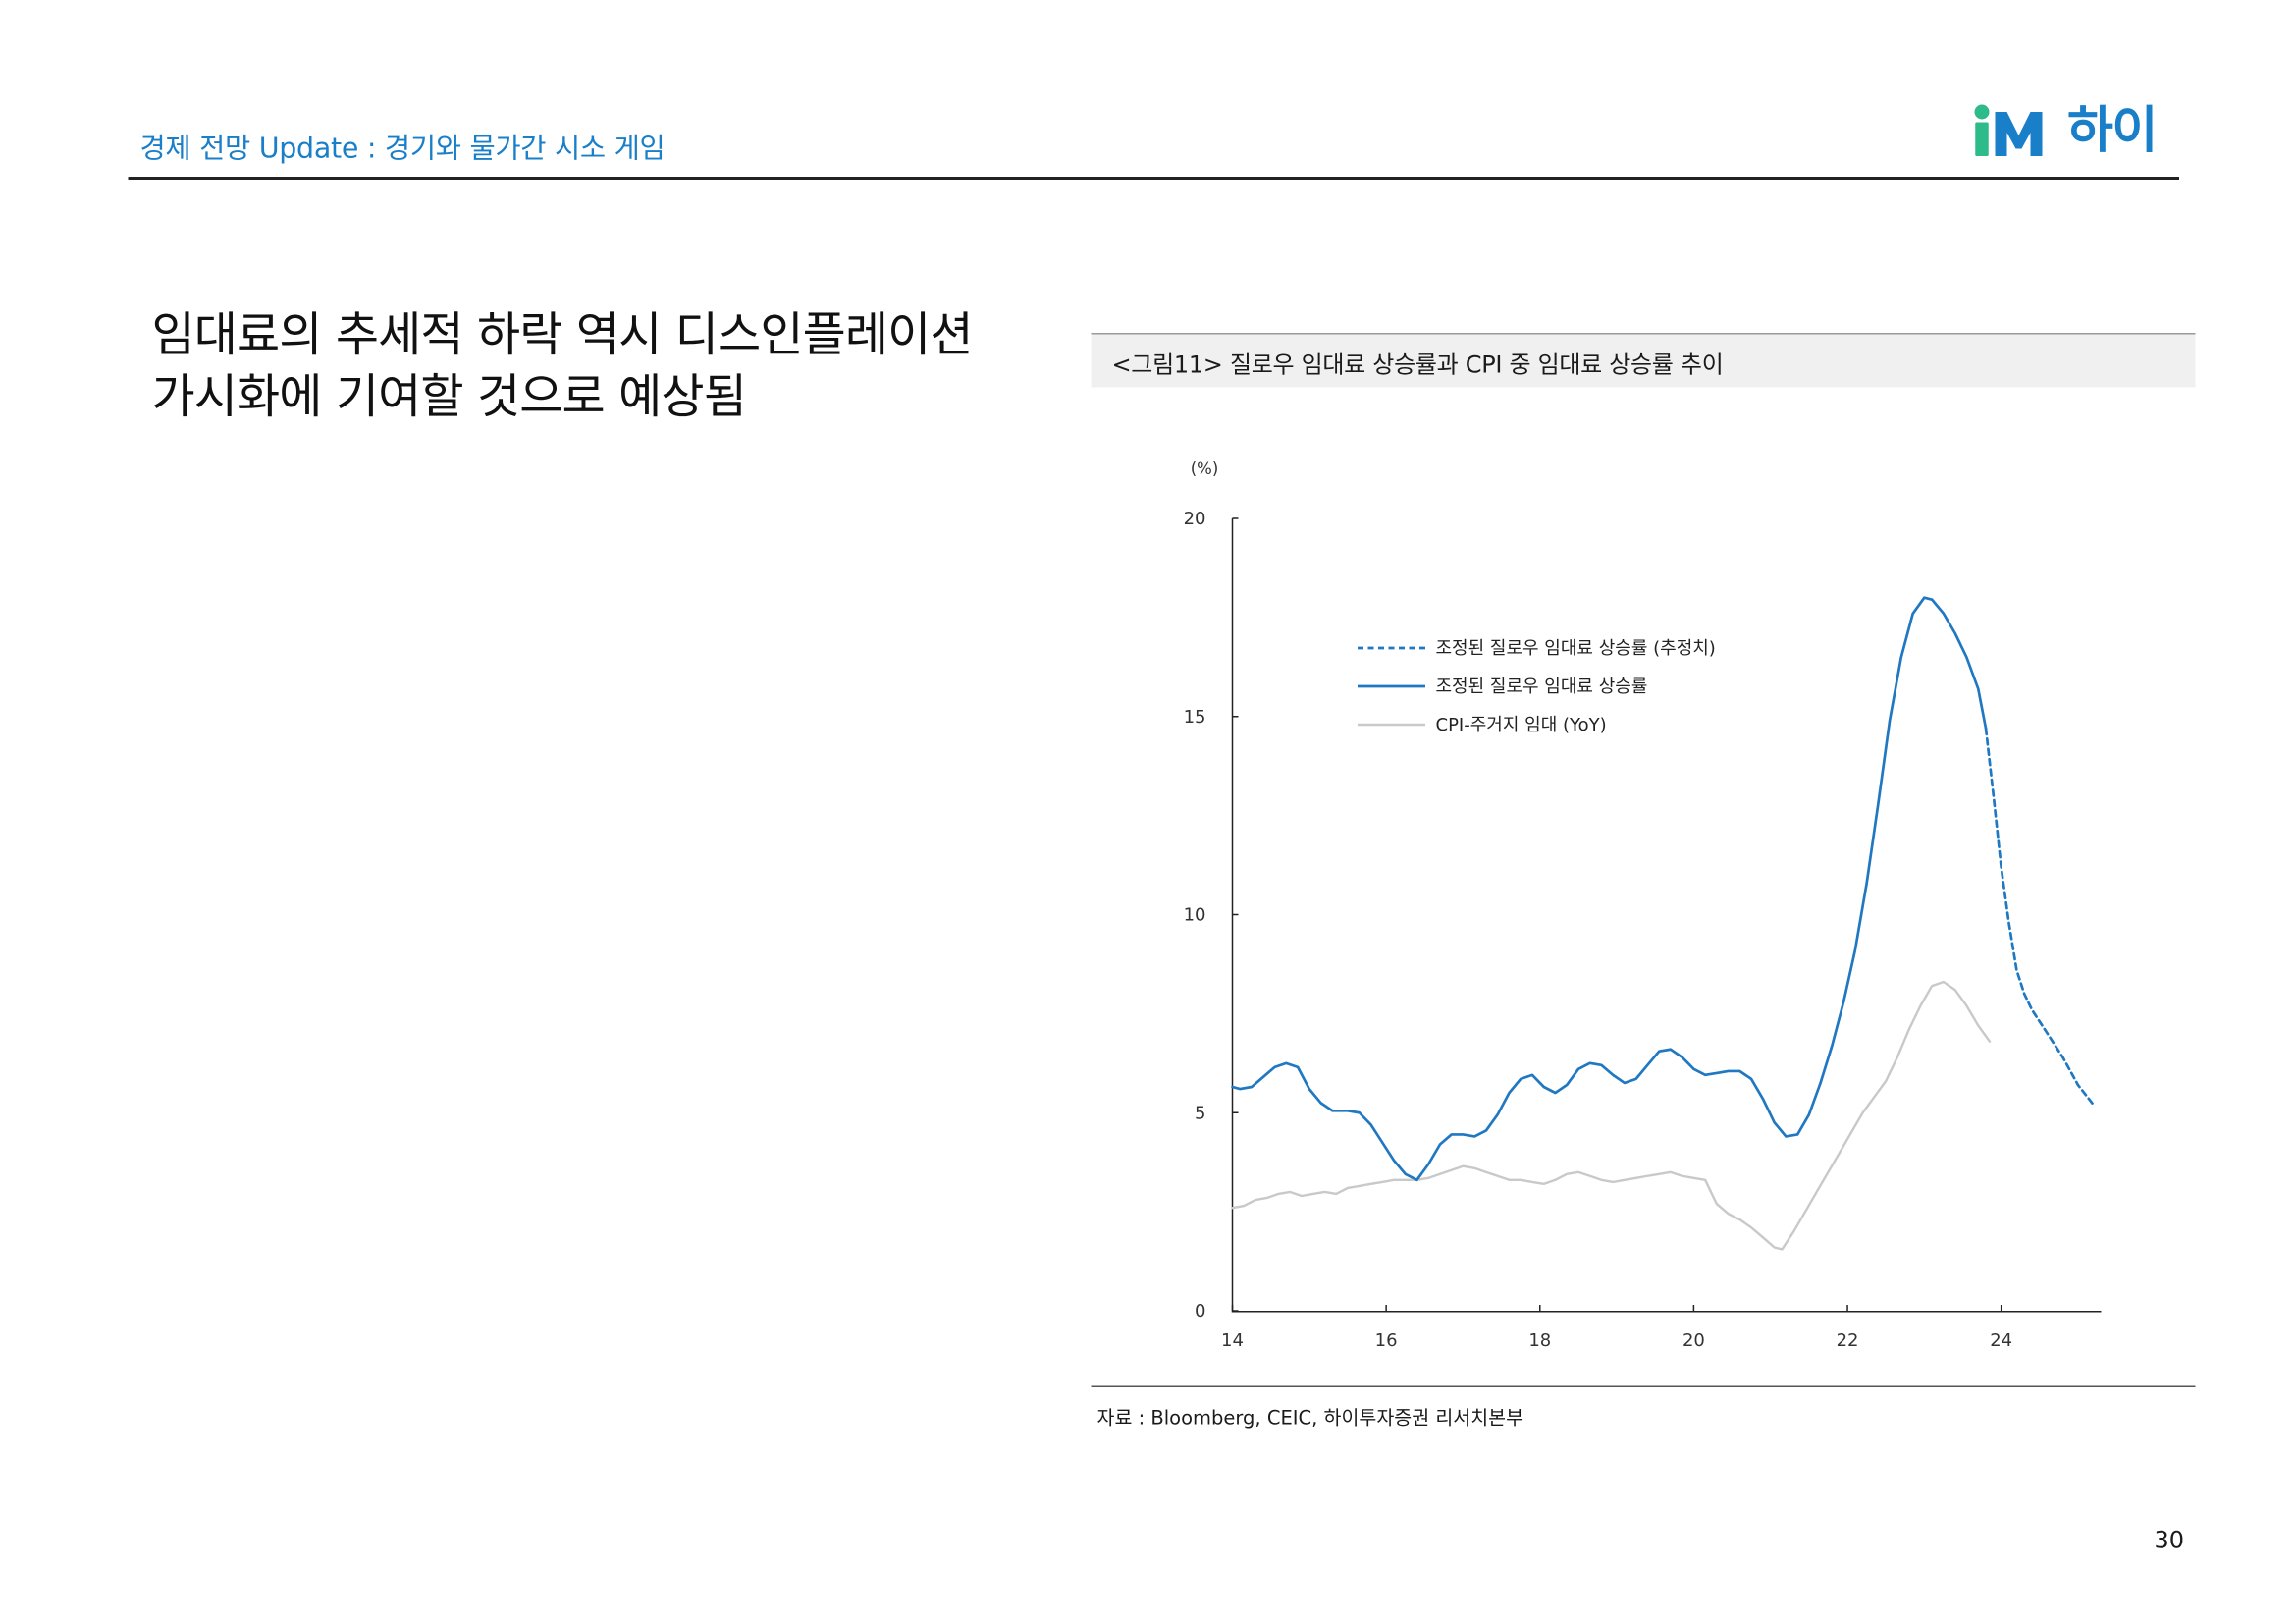 The width and height of the screenshot is (2296, 1624). I want to click on x-tick-label: 18, so click(1540, 1340).